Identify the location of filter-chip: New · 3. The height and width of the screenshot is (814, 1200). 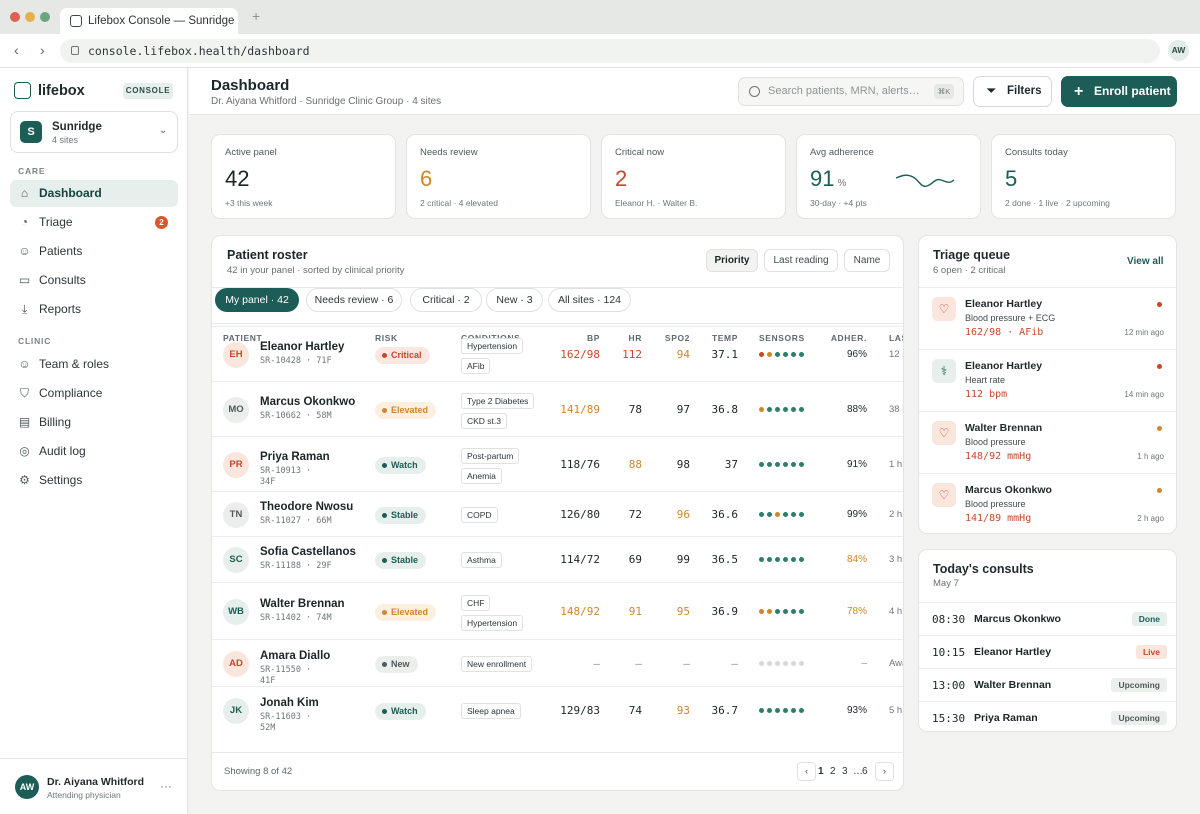
(514, 300).